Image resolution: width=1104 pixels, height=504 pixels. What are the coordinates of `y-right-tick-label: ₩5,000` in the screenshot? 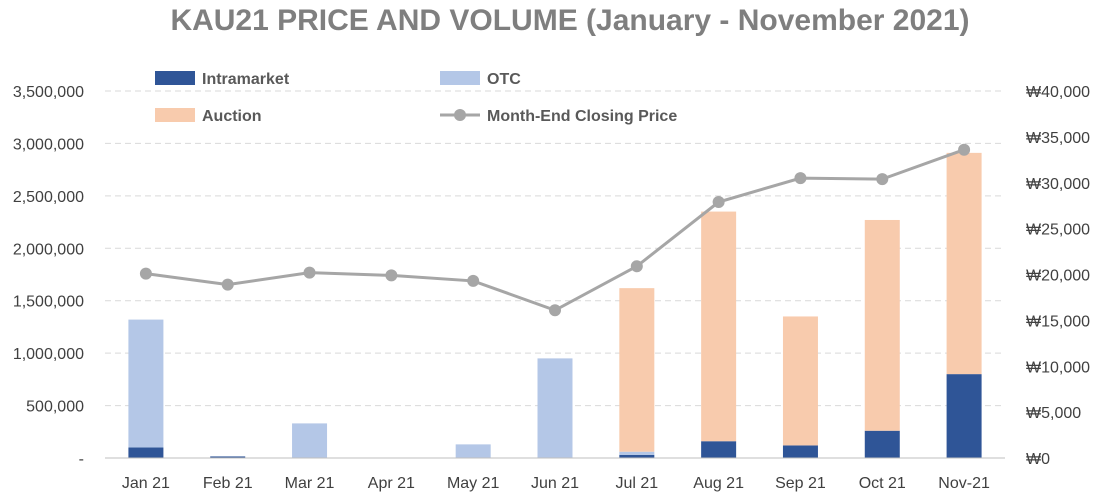 It's located at (1053, 413).